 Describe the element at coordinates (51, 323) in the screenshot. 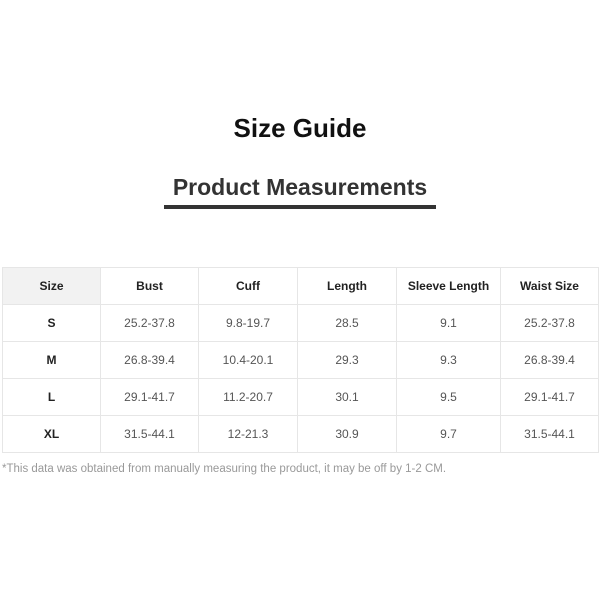

I see `size-cell: S` at that location.